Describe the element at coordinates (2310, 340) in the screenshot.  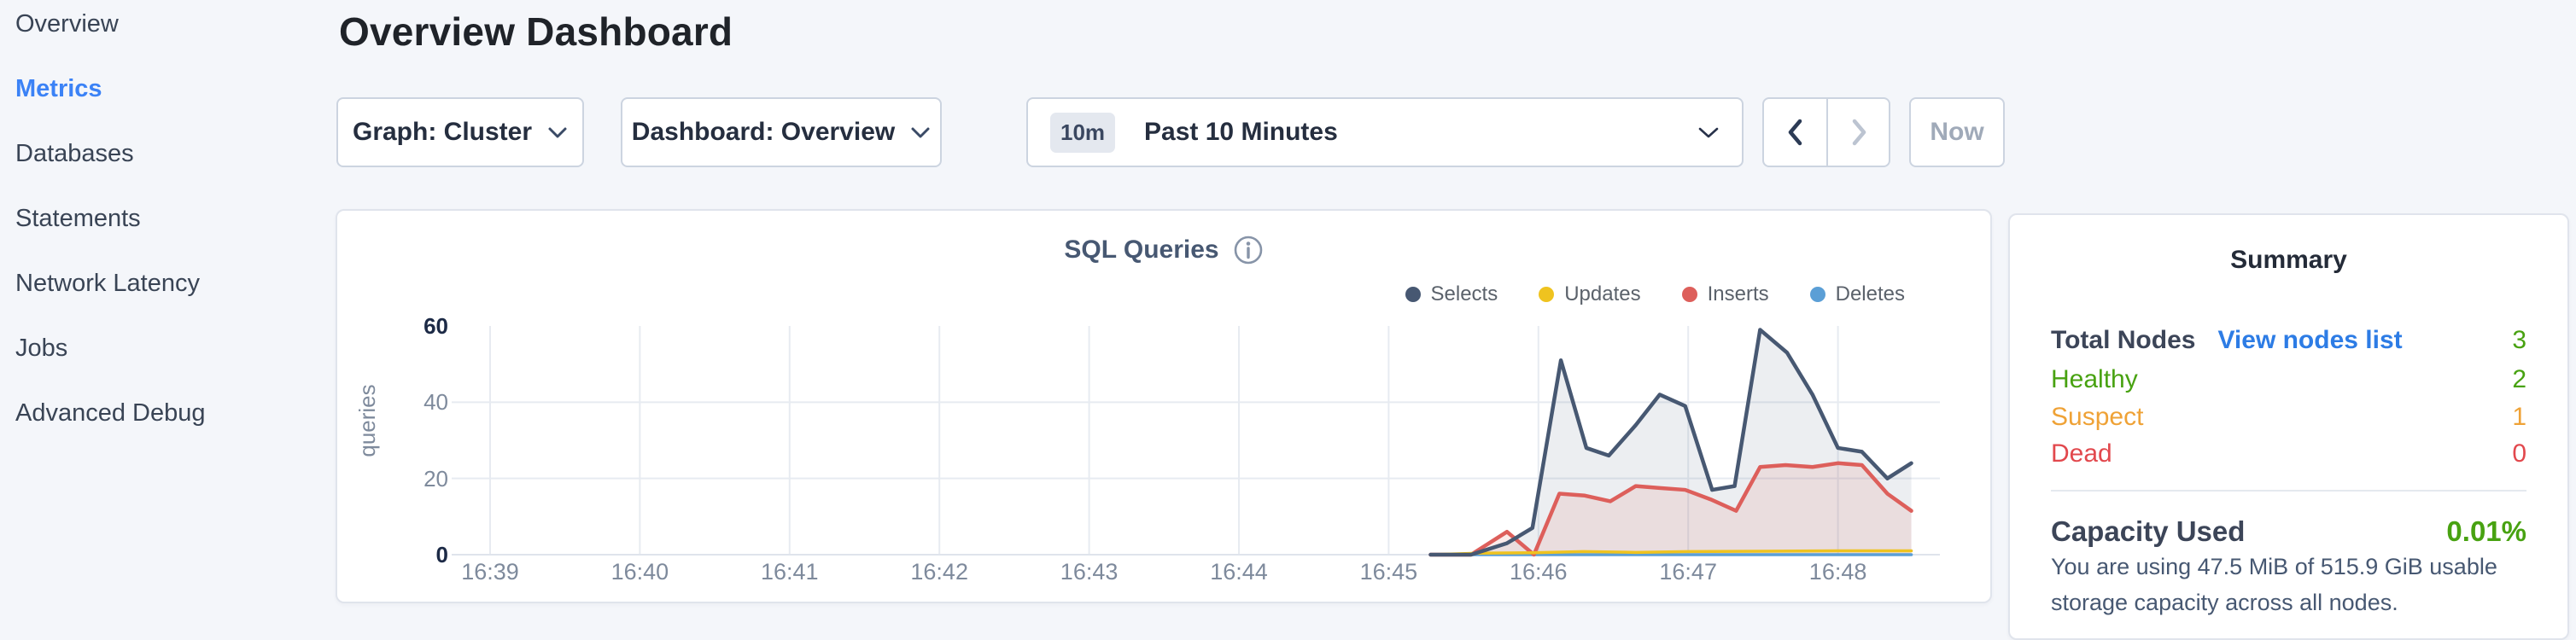
I see `view-nodes-list-link: View nodes list` at that location.